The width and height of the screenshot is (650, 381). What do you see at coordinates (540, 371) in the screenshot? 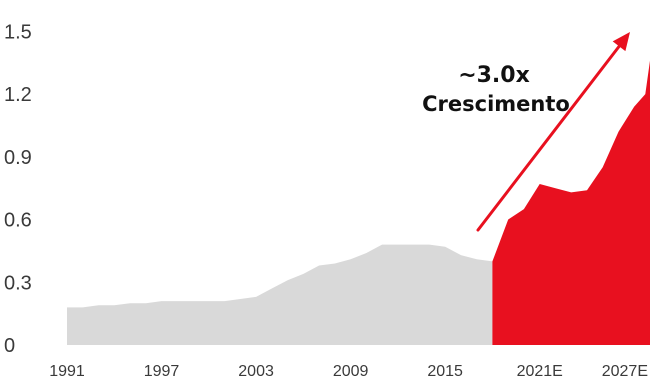
I see `x-tick-label: 2021E` at bounding box center [540, 371].